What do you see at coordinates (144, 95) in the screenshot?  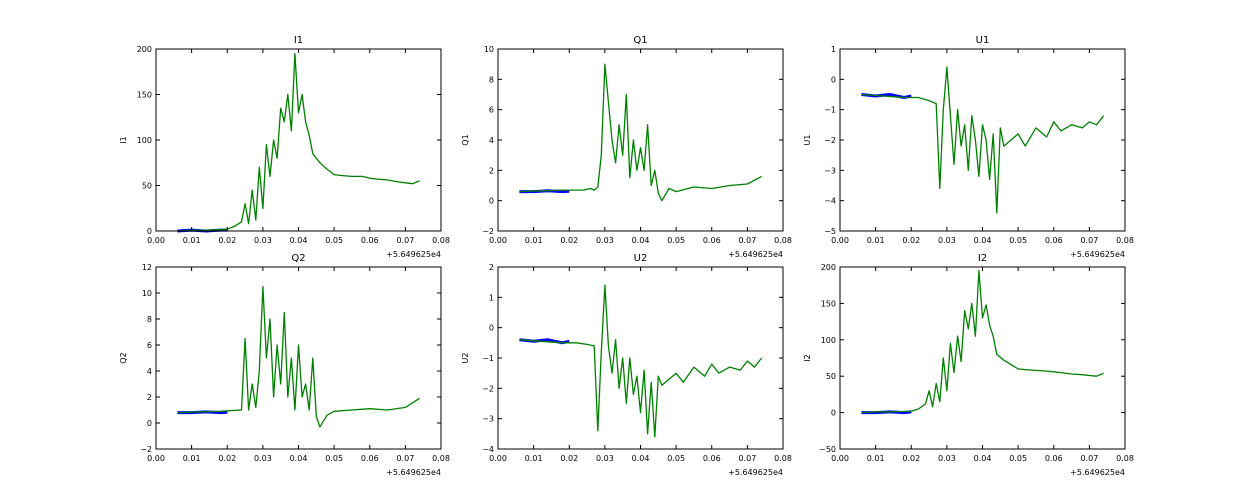 I see `y-tick-label: 150` at bounding box center [144, 95].